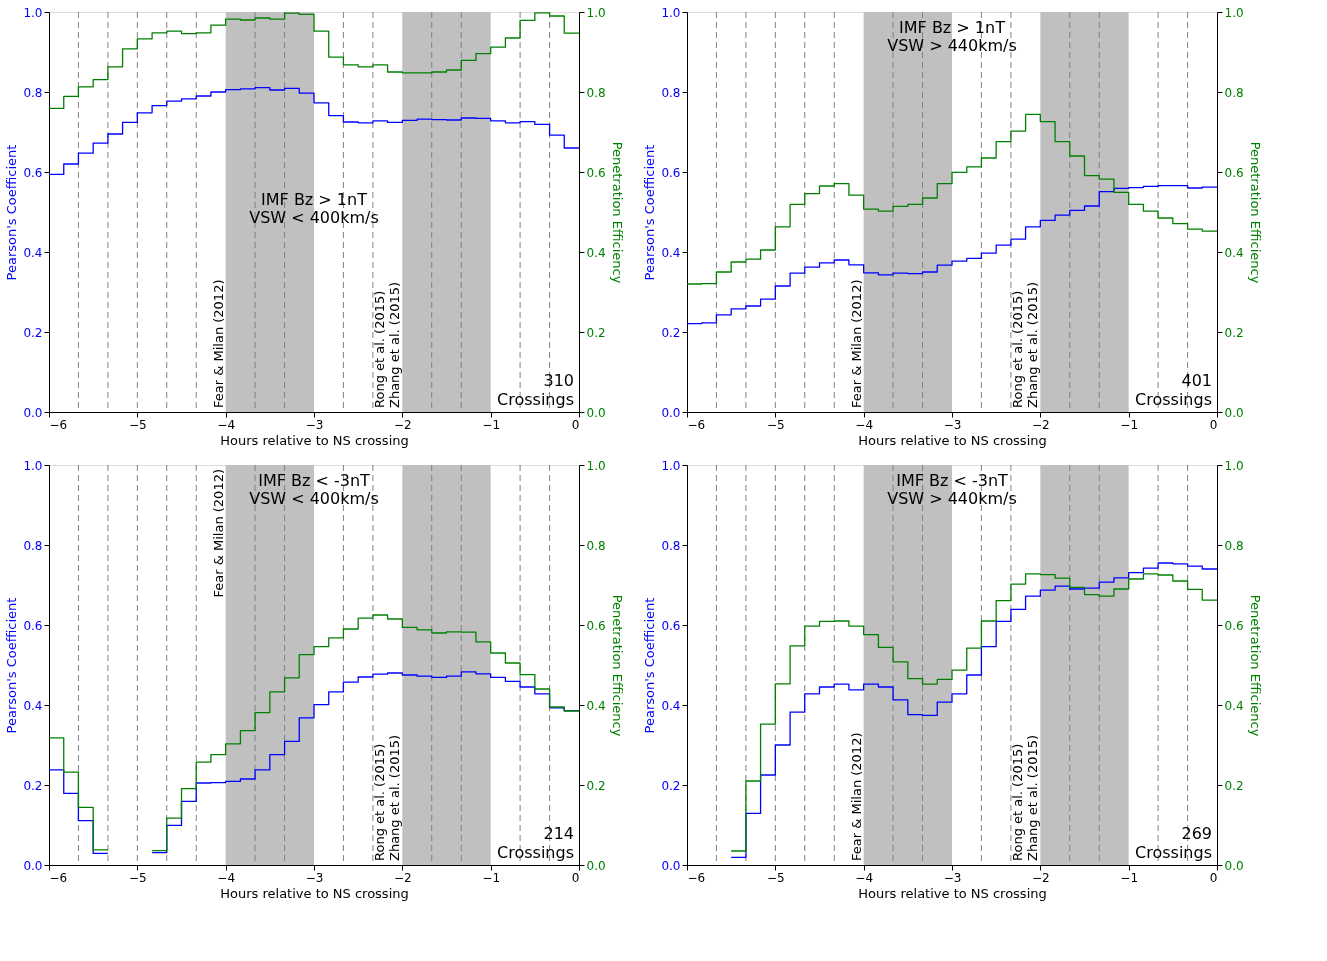 The image size is (1327, 961). Describe the element at coordinates (314, 489) in the screenshot. I see `annotation: IMF Bz < -3nT VSW < 400km/s` at that location.